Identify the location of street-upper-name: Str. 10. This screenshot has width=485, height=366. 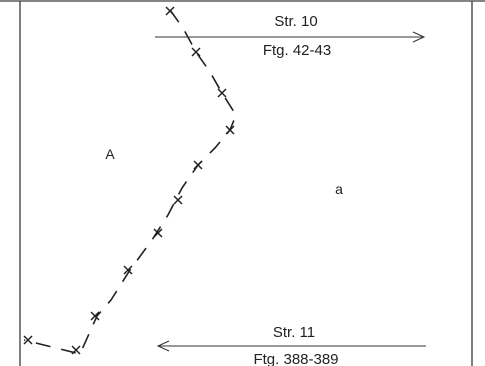
(295, 21).